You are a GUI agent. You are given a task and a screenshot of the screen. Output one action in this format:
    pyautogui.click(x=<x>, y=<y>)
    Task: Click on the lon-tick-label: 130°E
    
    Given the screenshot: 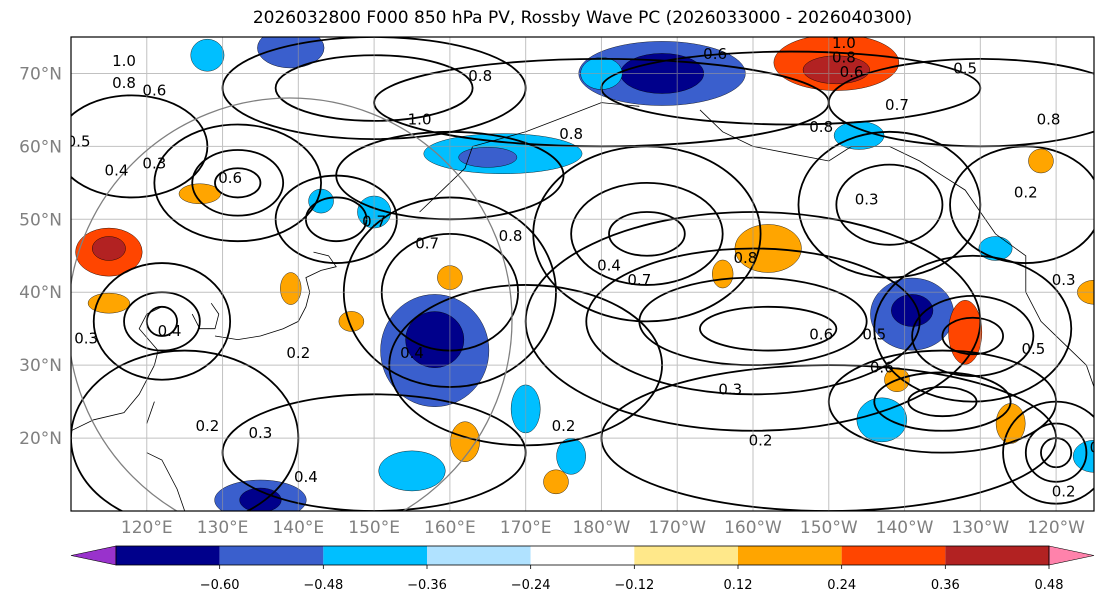 What is the action you would take?
    pyautogui.click(x=223, y=528)
    